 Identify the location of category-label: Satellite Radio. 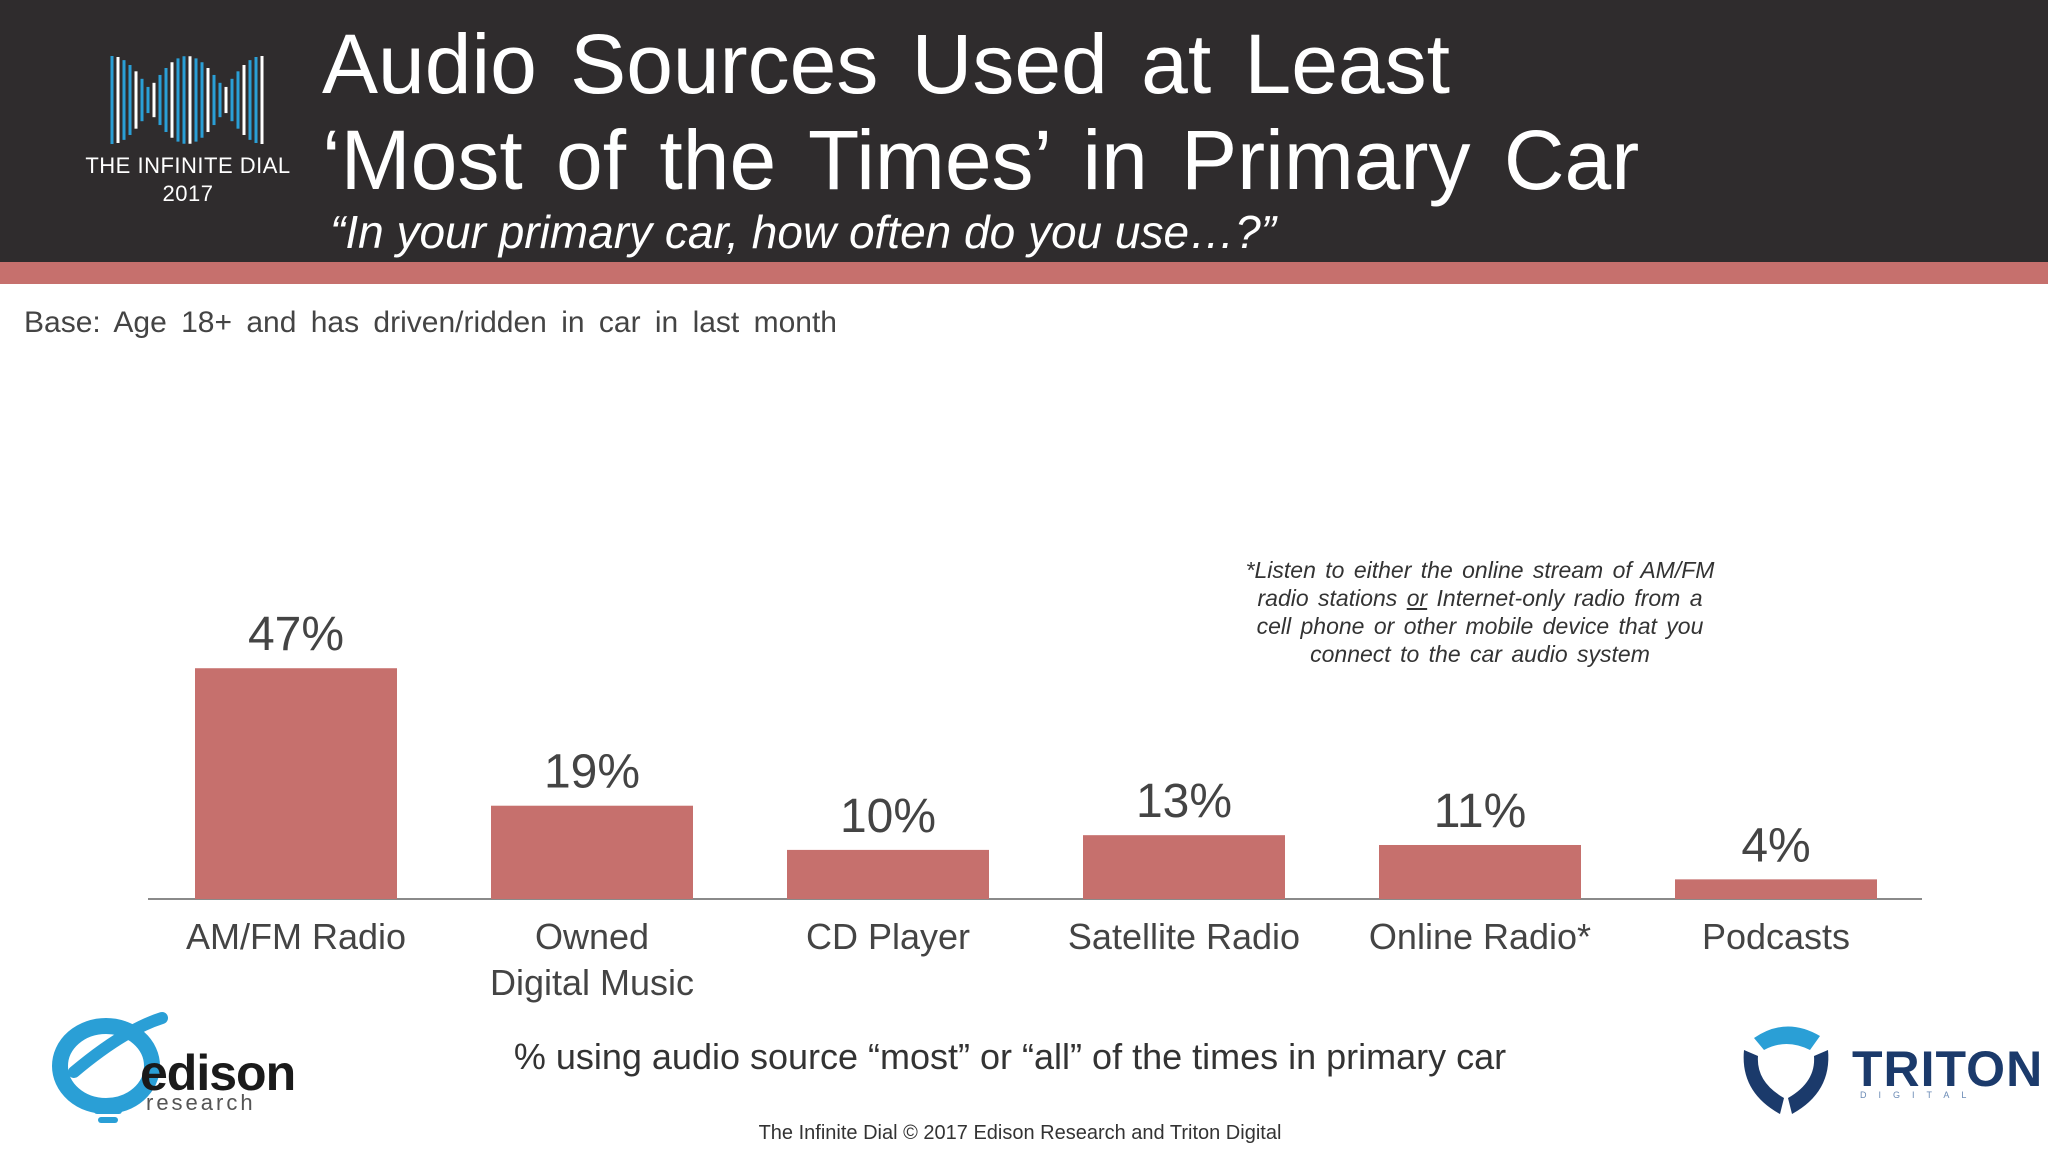
(1184, 936).